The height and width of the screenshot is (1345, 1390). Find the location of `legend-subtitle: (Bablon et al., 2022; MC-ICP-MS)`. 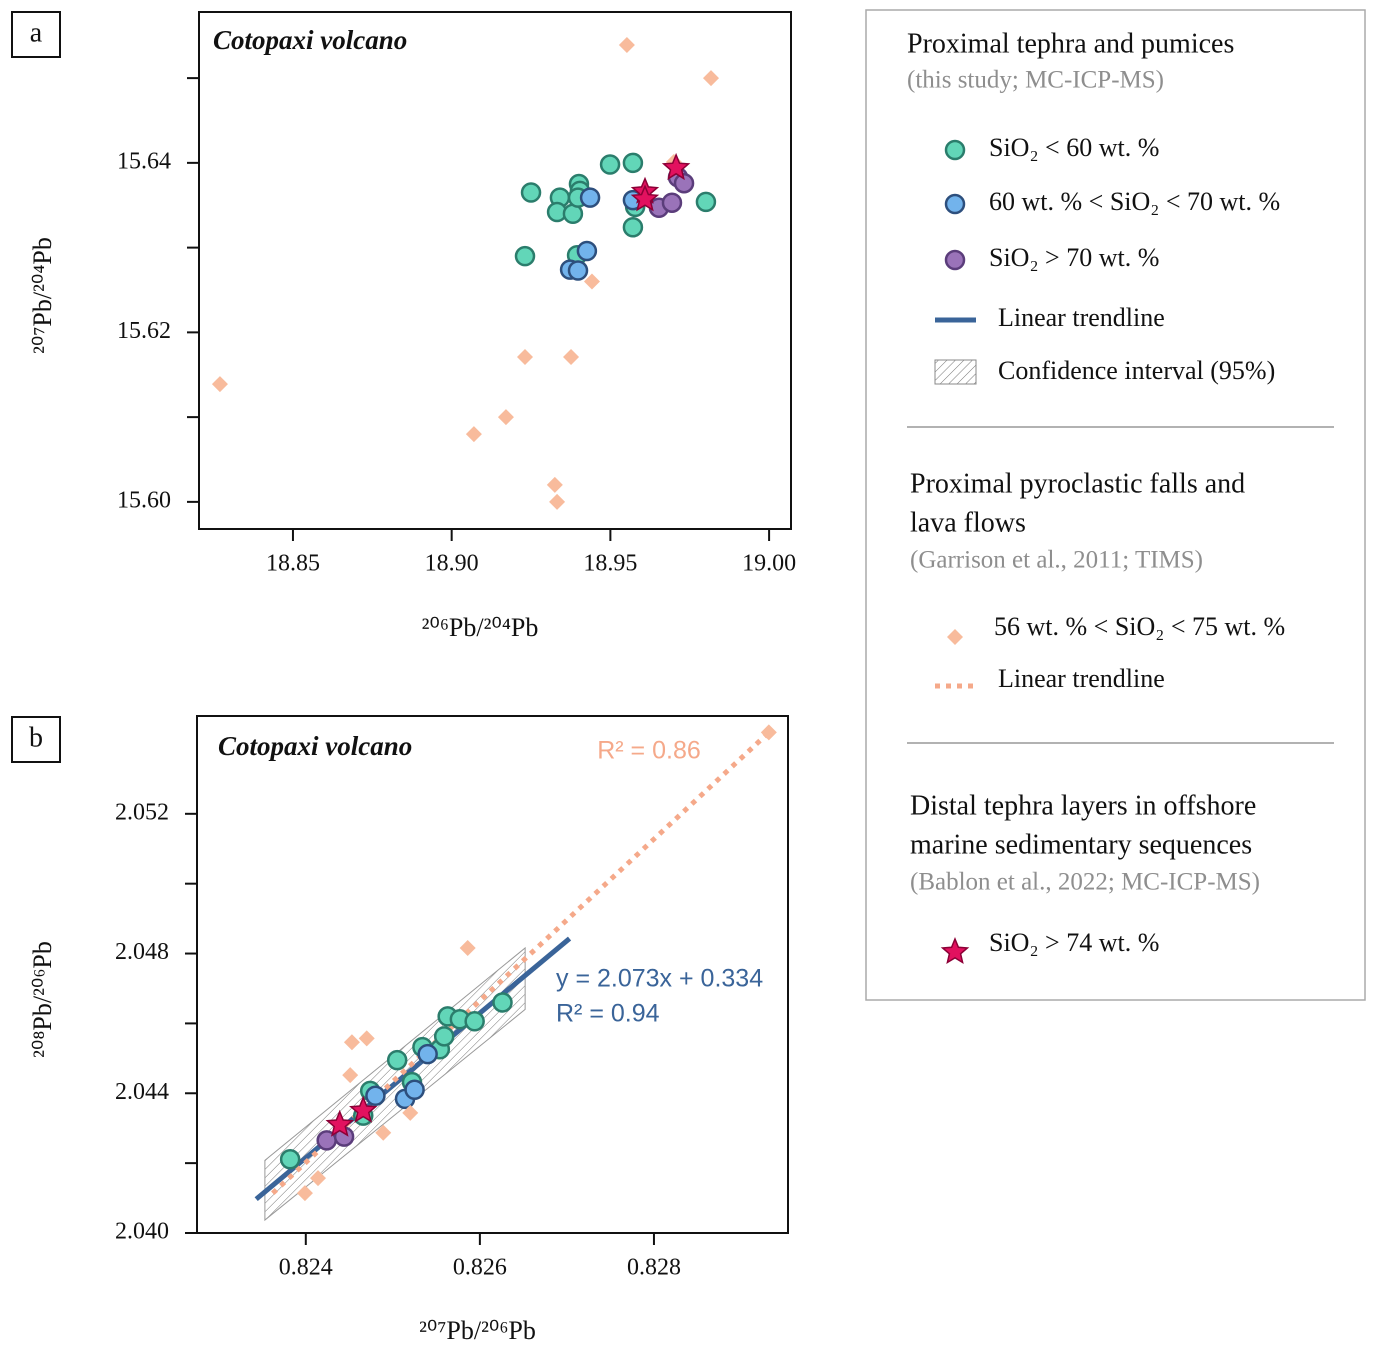

legend-subtitle: (Bablon et al., 2022; MC-ICP-MS) is located at coordinates (1085, 882).